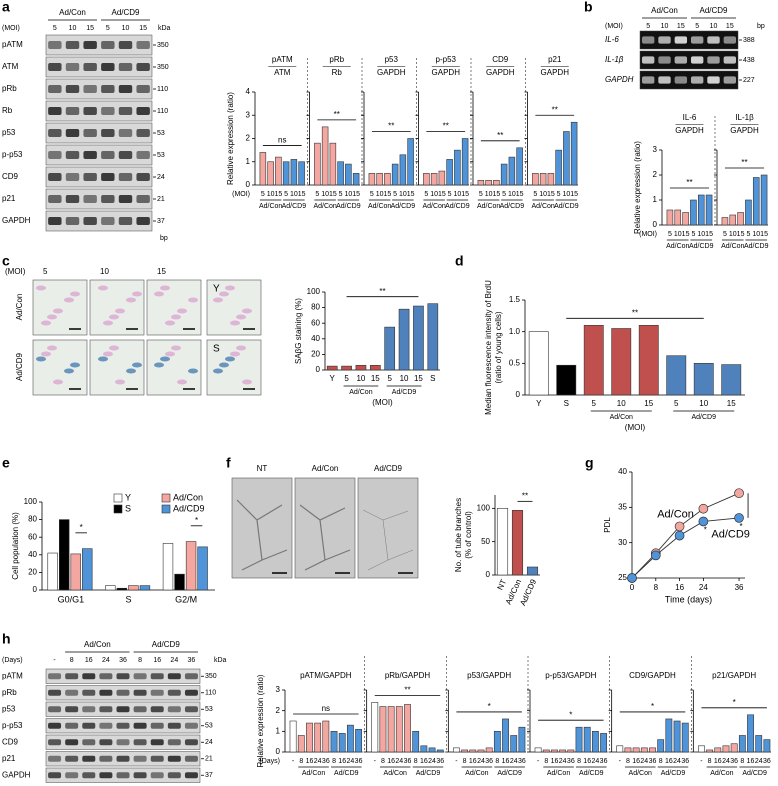  What do you see at coordinates (248, 91) in the screenshot?
I see `y-tick-label: 4` at bounding box center [248, 91].